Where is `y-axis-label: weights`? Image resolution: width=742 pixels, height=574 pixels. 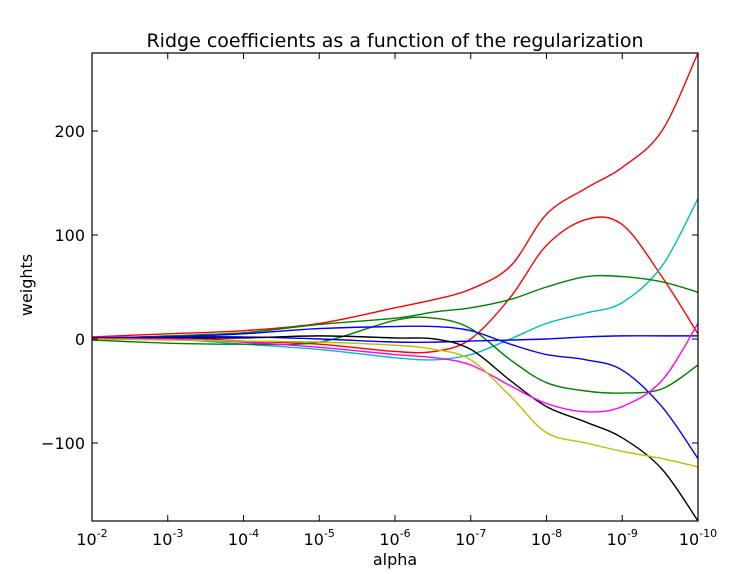
y-axis-label: weights is located at coordinates (26, 285).